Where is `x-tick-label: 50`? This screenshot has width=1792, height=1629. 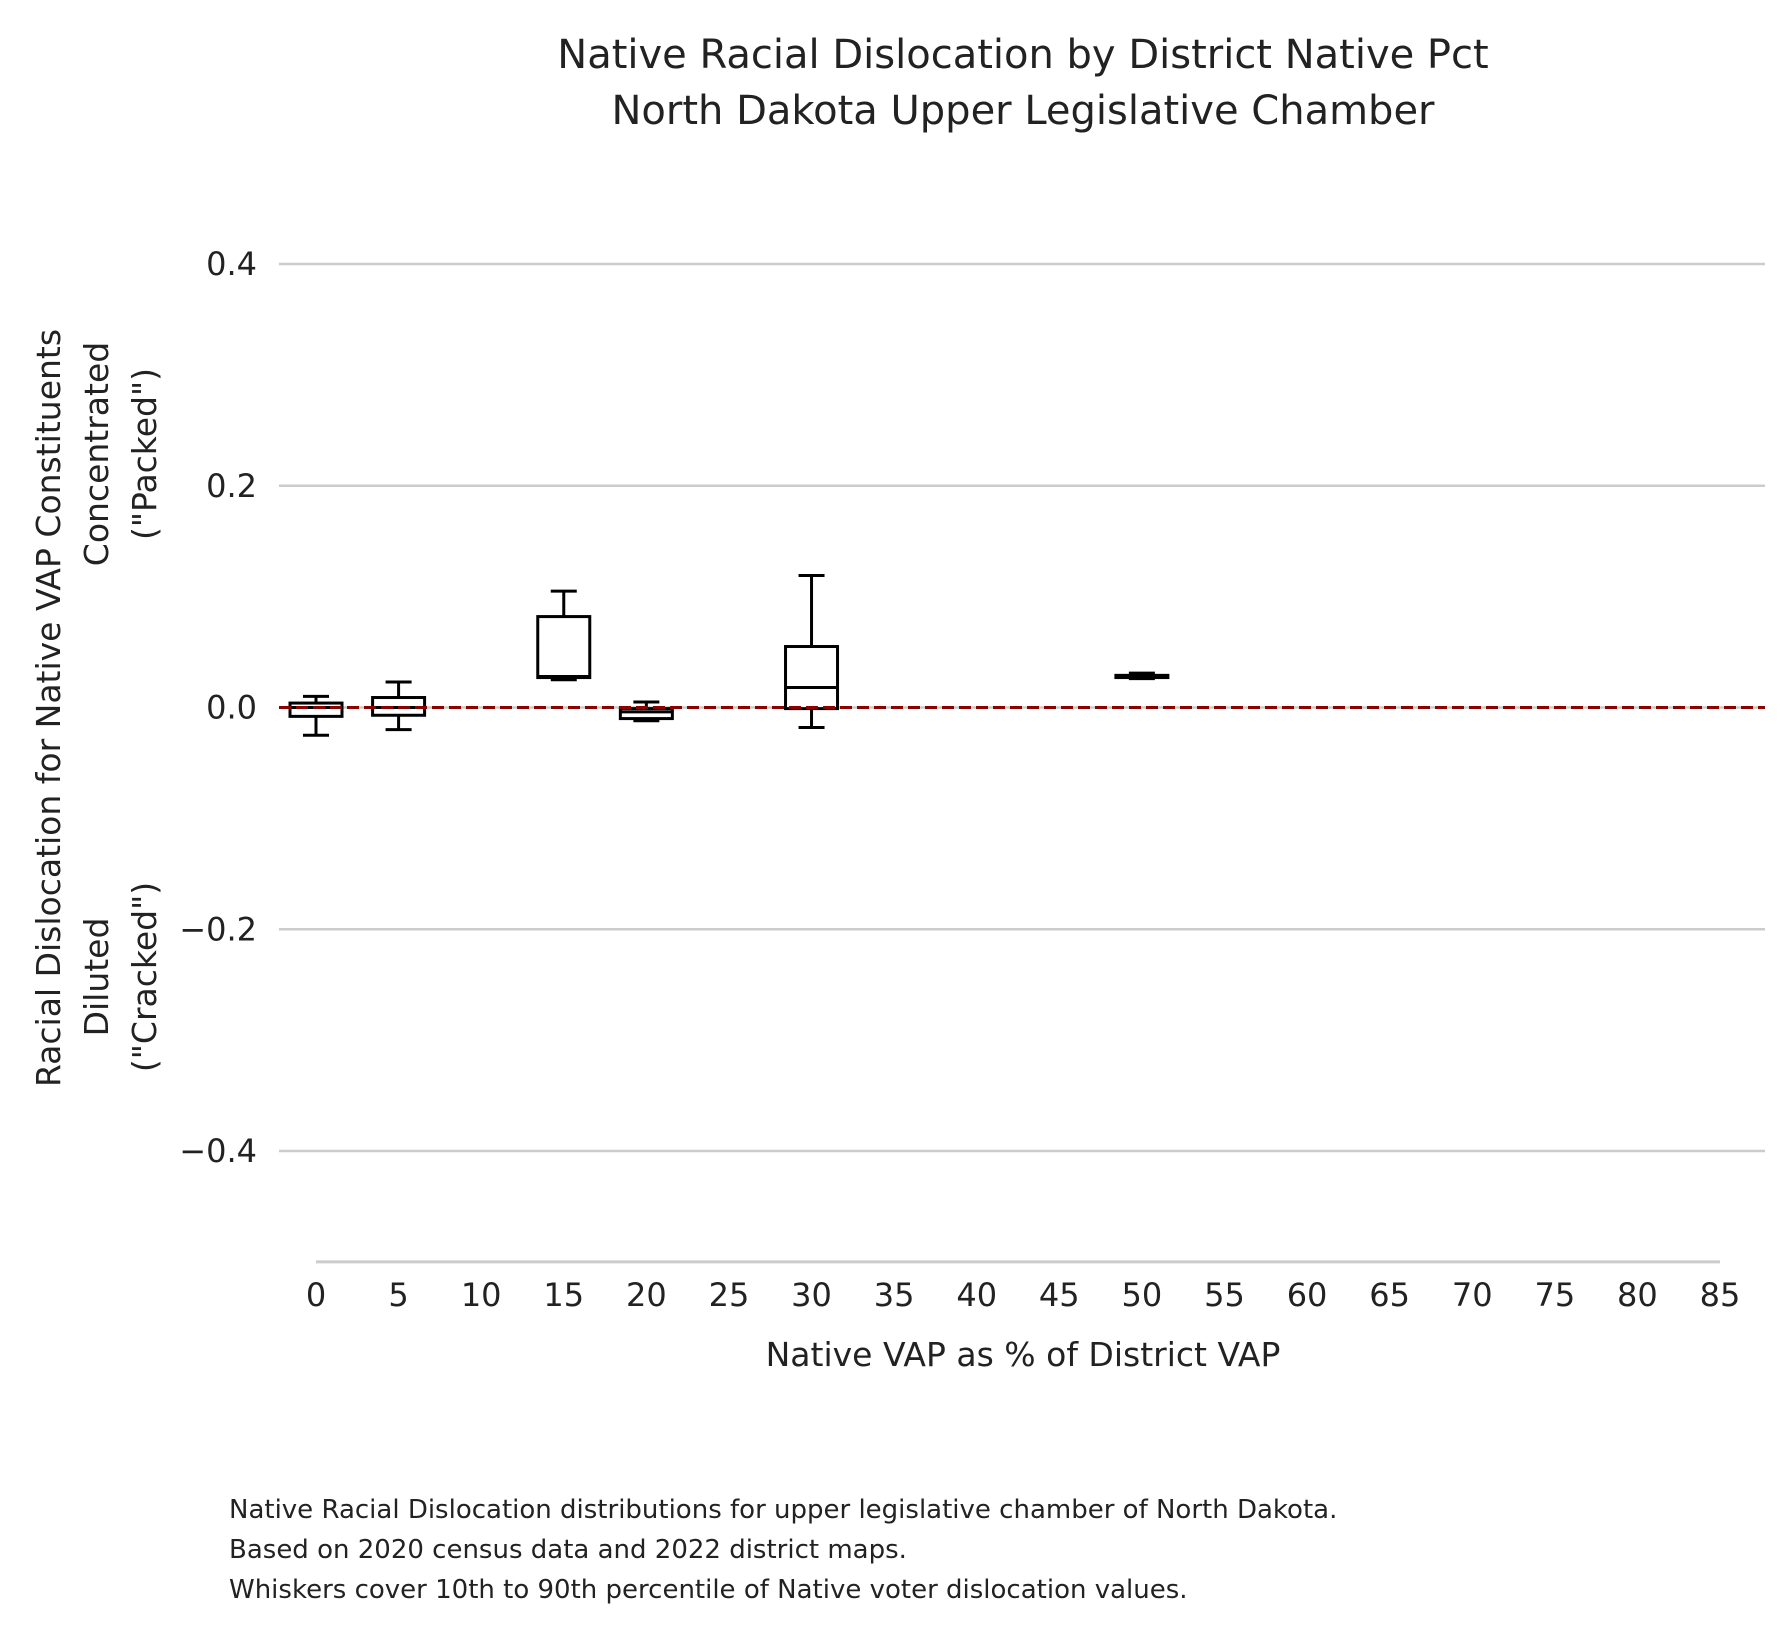
x-tick-label: 50 is located at coordinates (1142, 1295).